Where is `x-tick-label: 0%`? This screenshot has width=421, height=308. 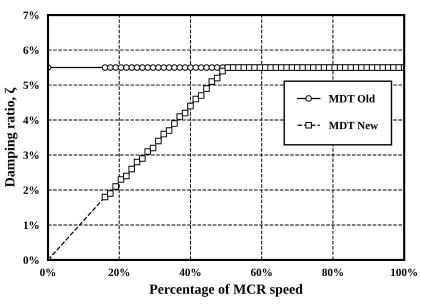
x-tick-label: 0% is located at coordinates (48, 272).